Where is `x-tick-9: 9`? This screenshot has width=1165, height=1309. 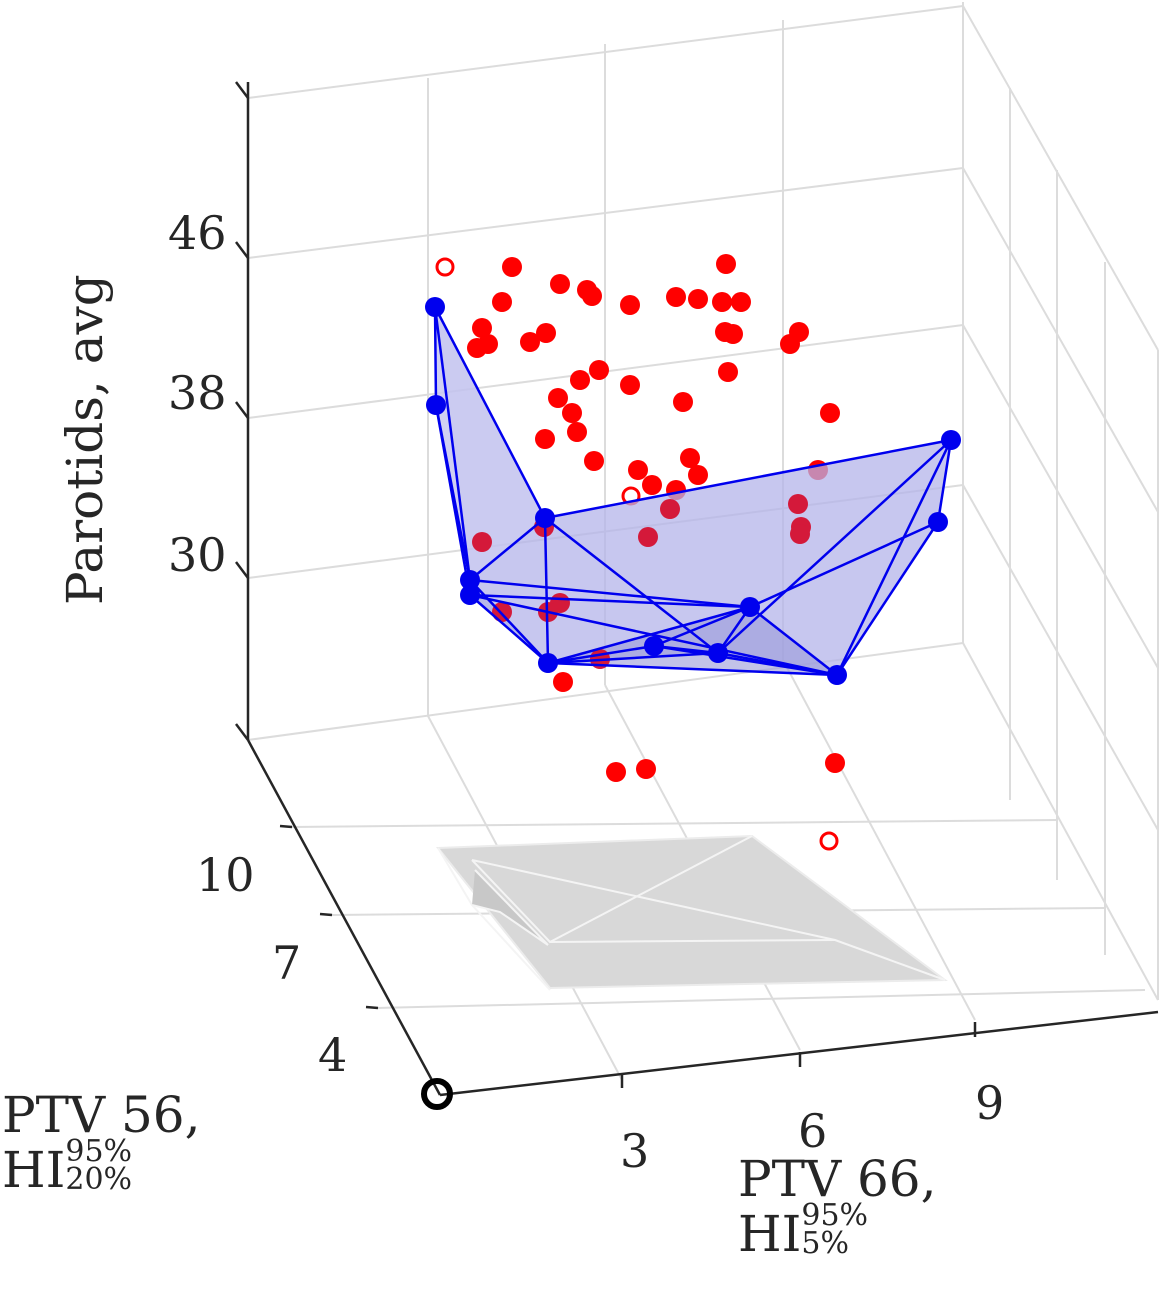 x-tick-9: 9 is located at coordinates (990, 1103).